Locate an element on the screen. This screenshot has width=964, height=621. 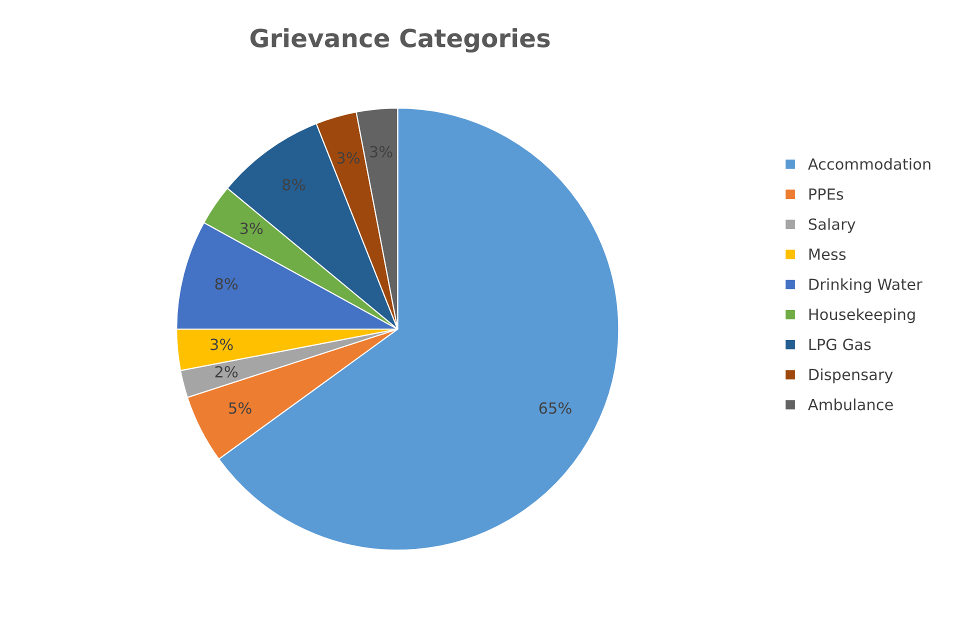
legend-label: LPG Gas is located at coordinates (840, 344).